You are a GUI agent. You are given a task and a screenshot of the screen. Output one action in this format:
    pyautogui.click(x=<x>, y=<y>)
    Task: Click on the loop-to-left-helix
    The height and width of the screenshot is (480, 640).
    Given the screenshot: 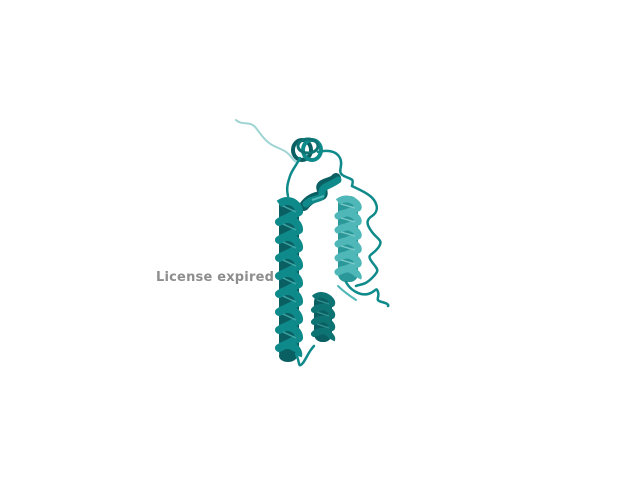 What is the action you would take?
    pyautogui.click(x=293, y=177)
    